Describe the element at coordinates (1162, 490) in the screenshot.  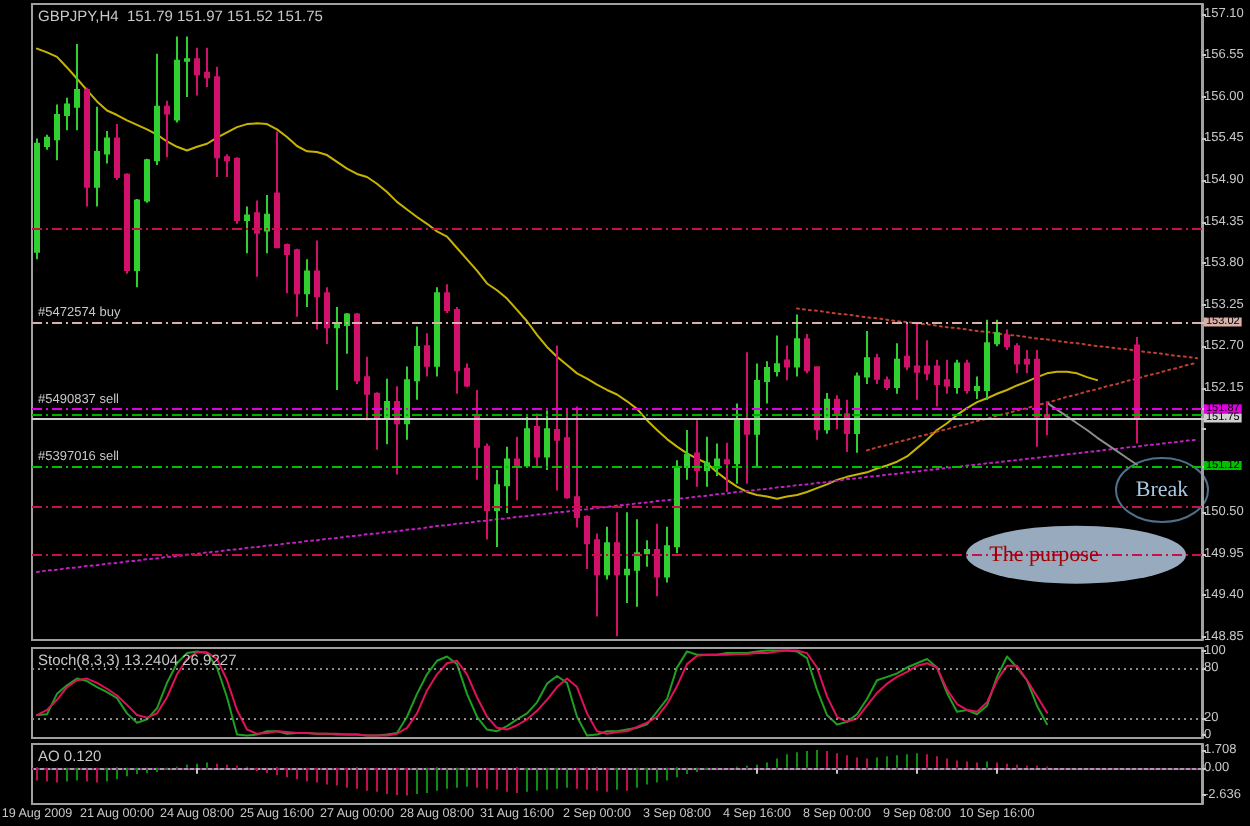
I see `annotation: Break` at that location.